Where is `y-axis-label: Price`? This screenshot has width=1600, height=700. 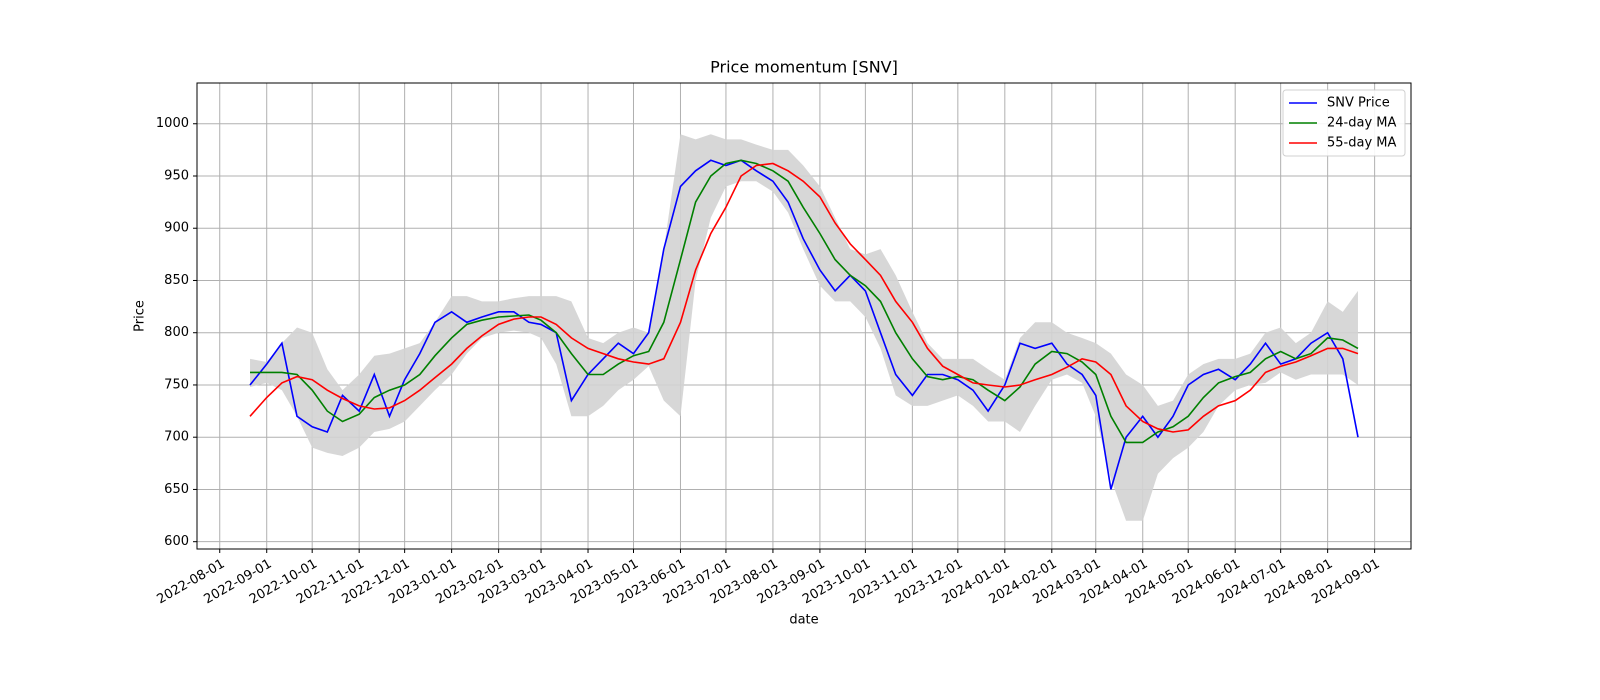 y-axis-label: Price is located at coordinates (140, 316).